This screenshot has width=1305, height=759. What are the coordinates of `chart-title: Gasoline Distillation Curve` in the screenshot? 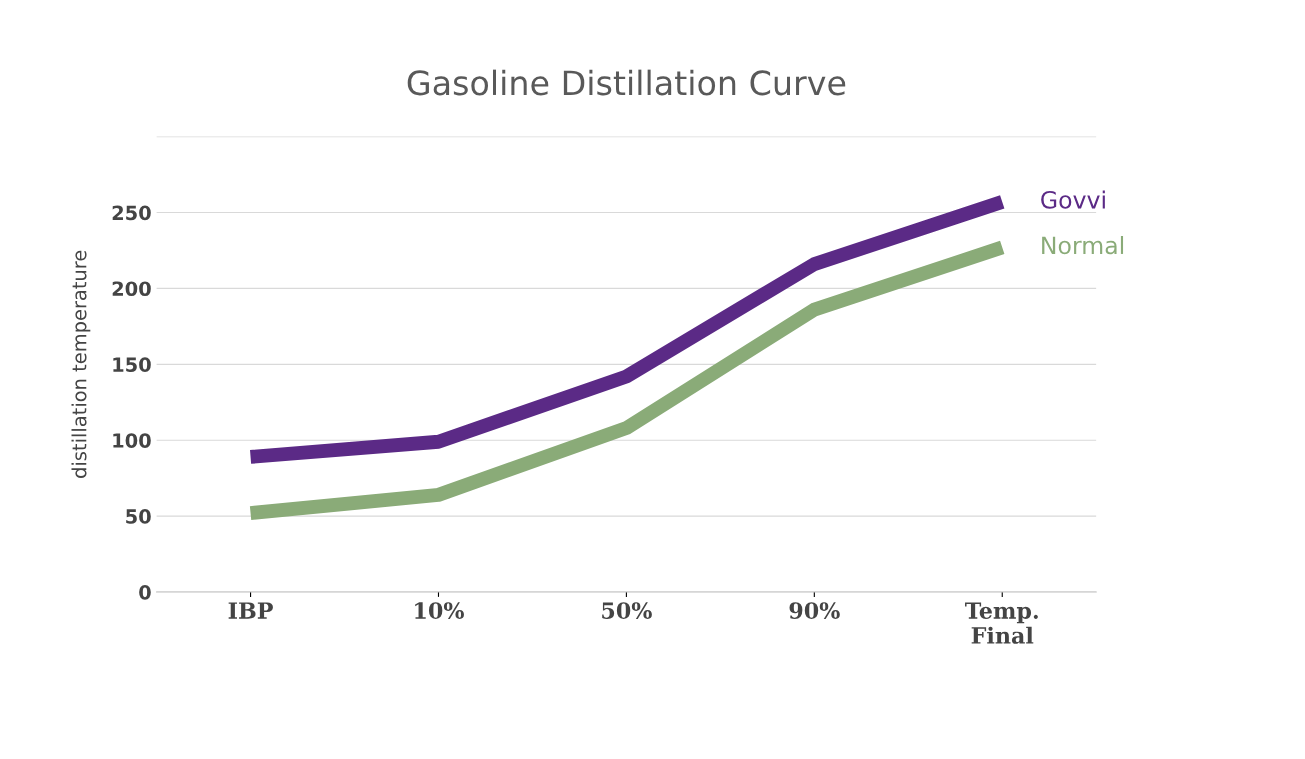 It's located at (626, 82).